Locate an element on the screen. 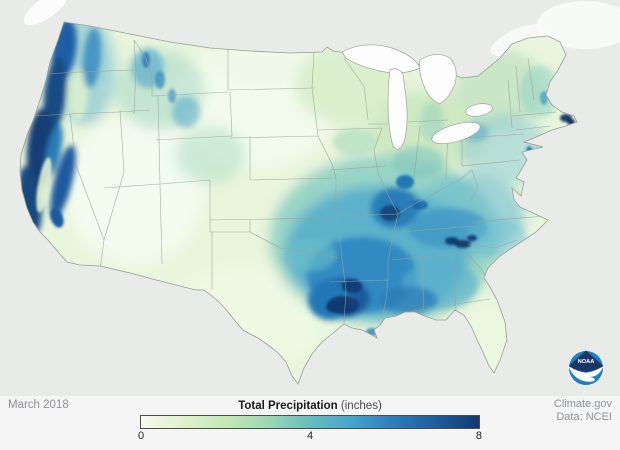 The image size is (620, 450). colorbar-ticks: 0 4 8 is located at coordinates (310, 437).